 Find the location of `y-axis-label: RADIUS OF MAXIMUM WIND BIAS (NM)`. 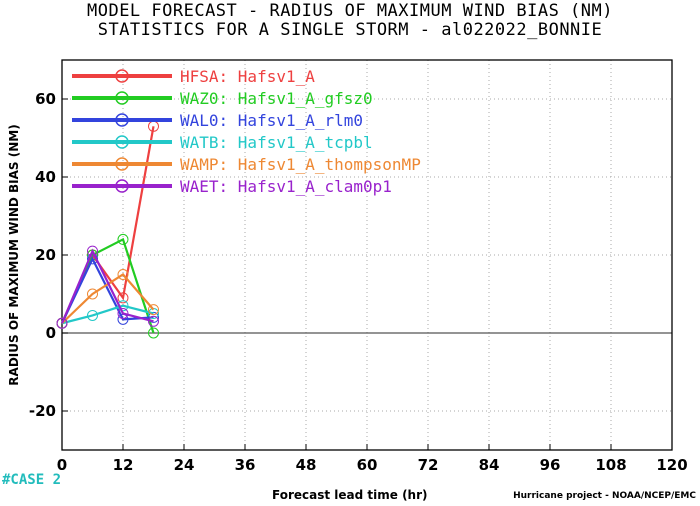

y-axis-label: RADIUS OF MAXIMUM WIND BIAS (NM) is located at coordinates (14, 255).